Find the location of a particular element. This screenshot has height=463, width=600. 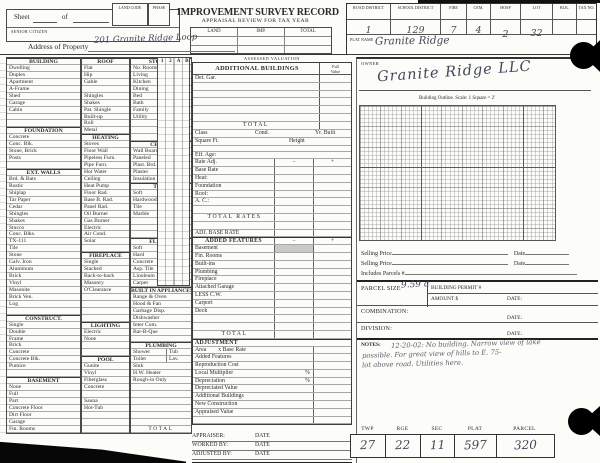

owner-handwritten-value: Granite Ridge LLC is located at coordinates (454, 72).